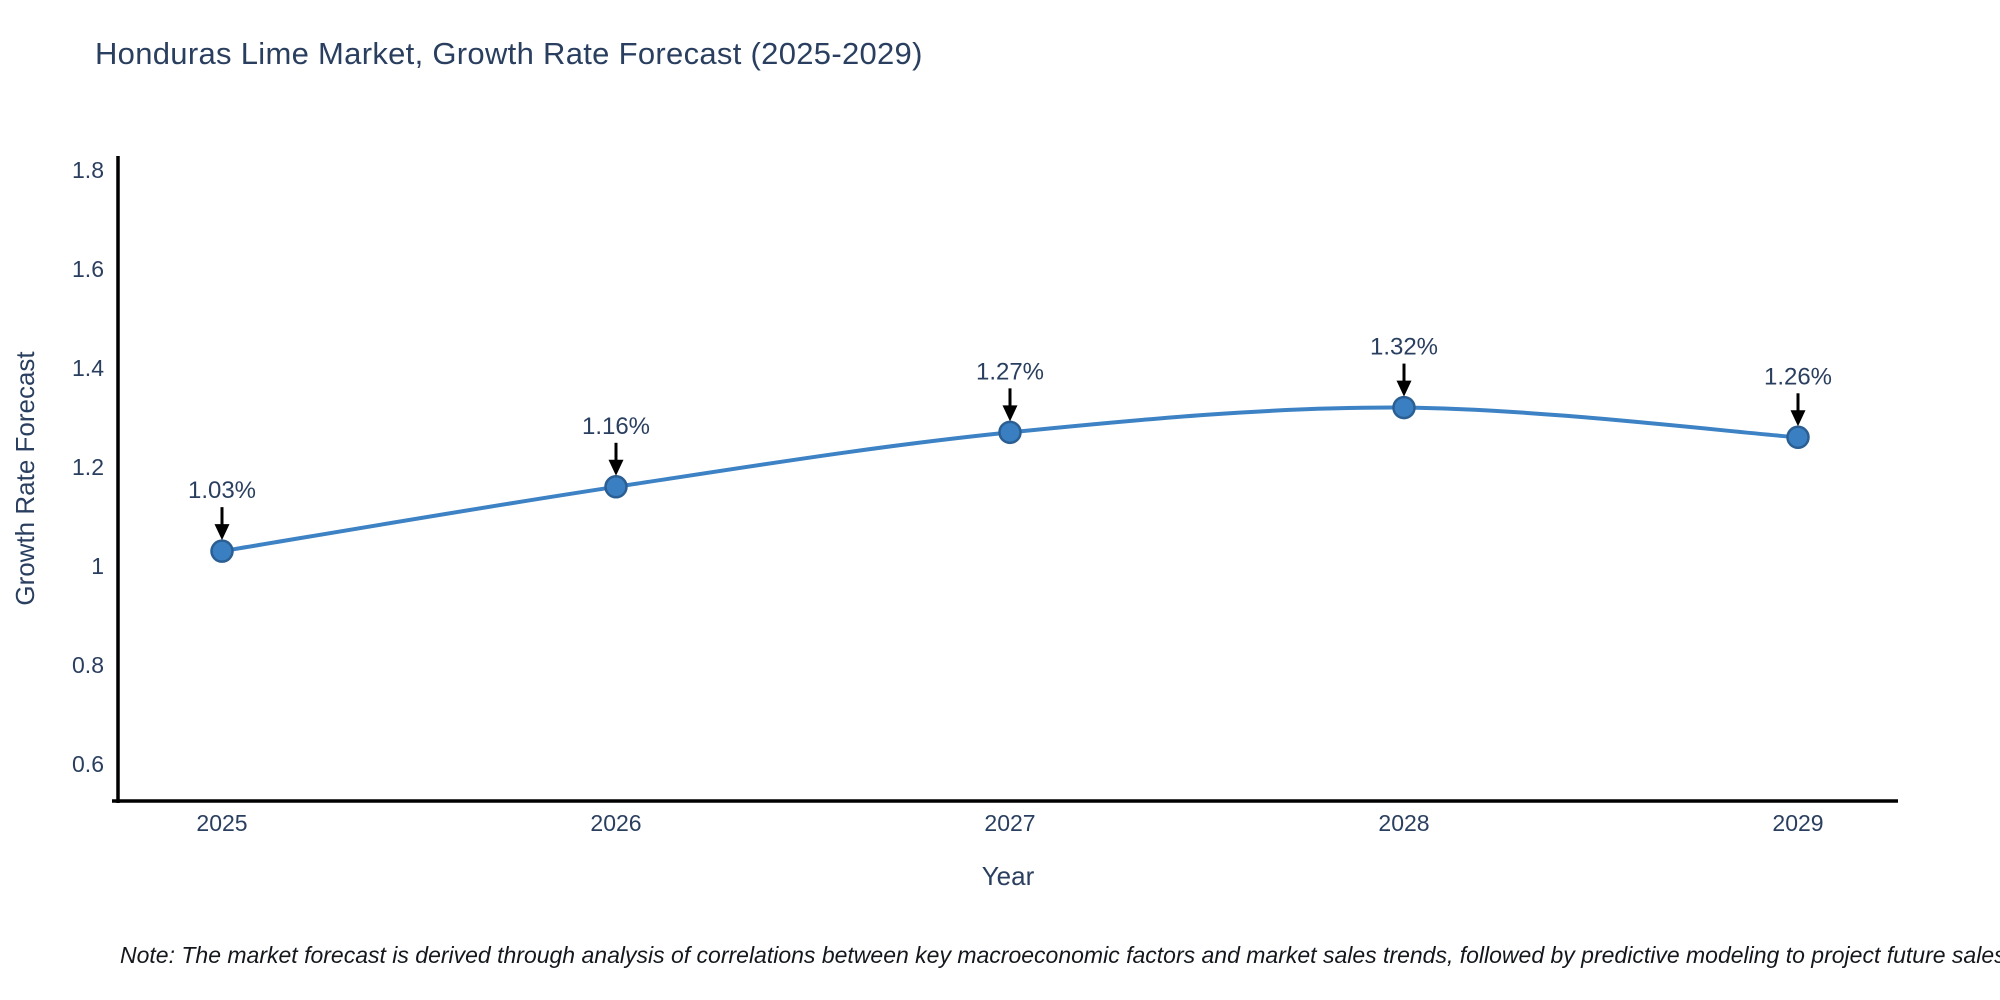 The height and width of the screenshot is (1000, 2000). I want to click on y-tick-label: 0.6, so click(88, 764).